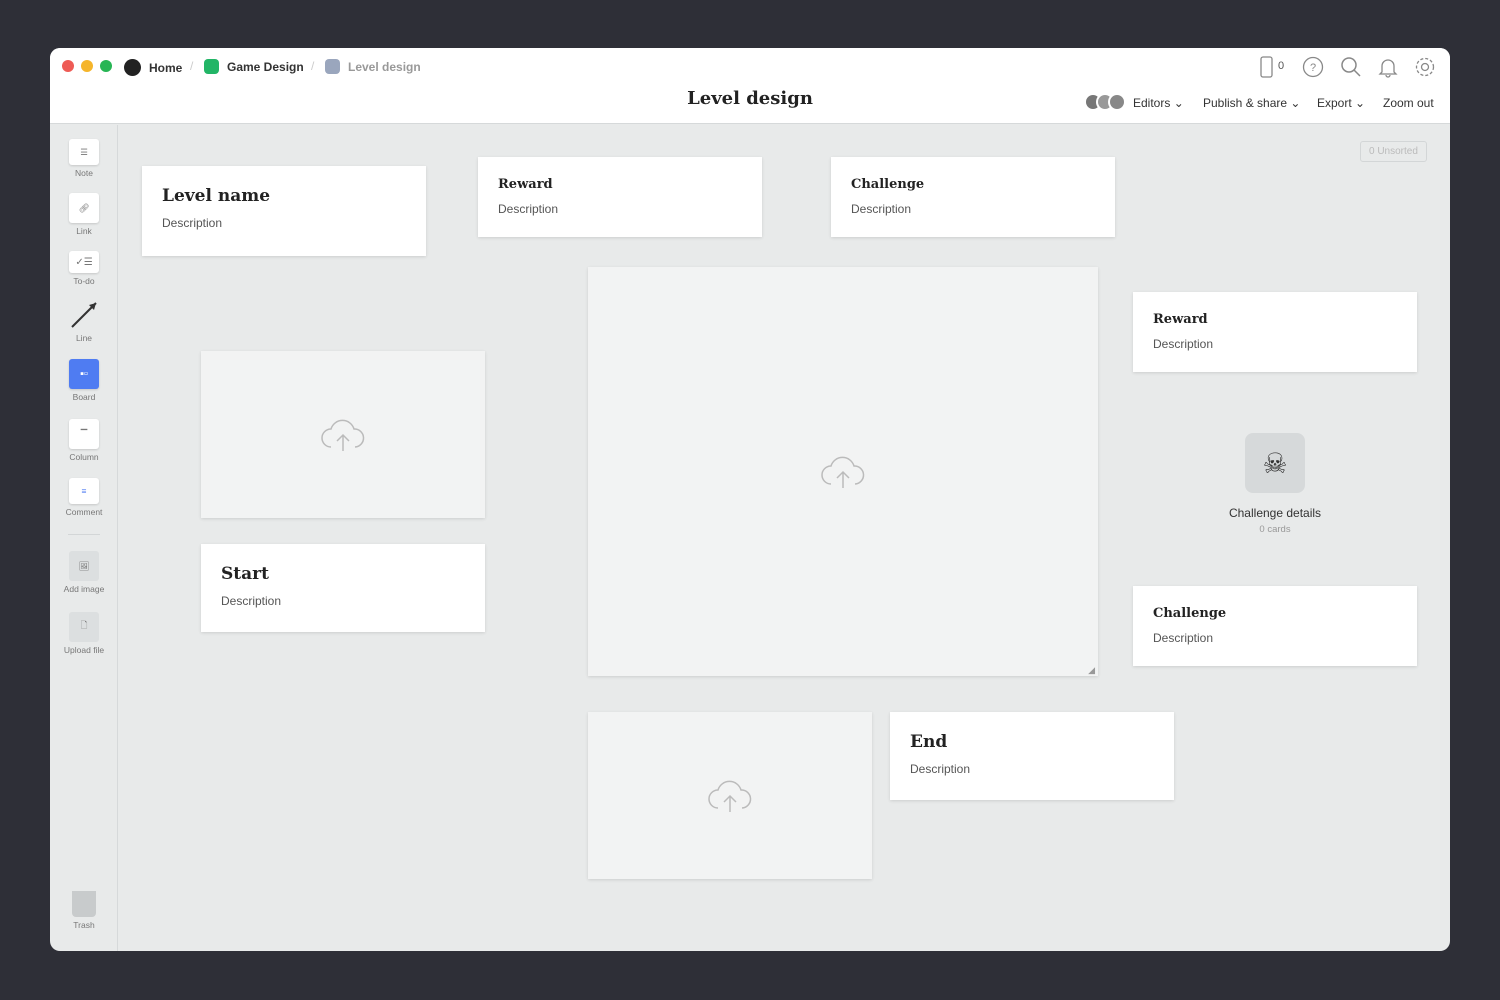 This screenshot has width=1500, height=1000. What do you see at coordinates (1091, 670) in the screenshot?
I see `resize-handle-icon: ◢` at bounding box center [1091, 670].